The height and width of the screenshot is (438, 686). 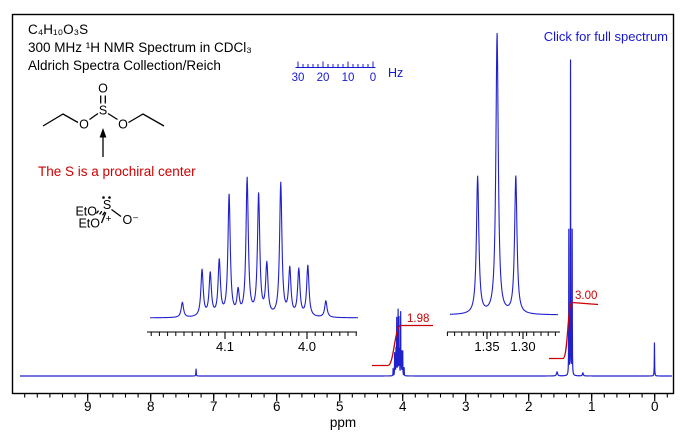 What do you see at coordinates (395, 73) in the screenshot?
I see `hz-unit-label: Hz` at bounding box center [395, 73].